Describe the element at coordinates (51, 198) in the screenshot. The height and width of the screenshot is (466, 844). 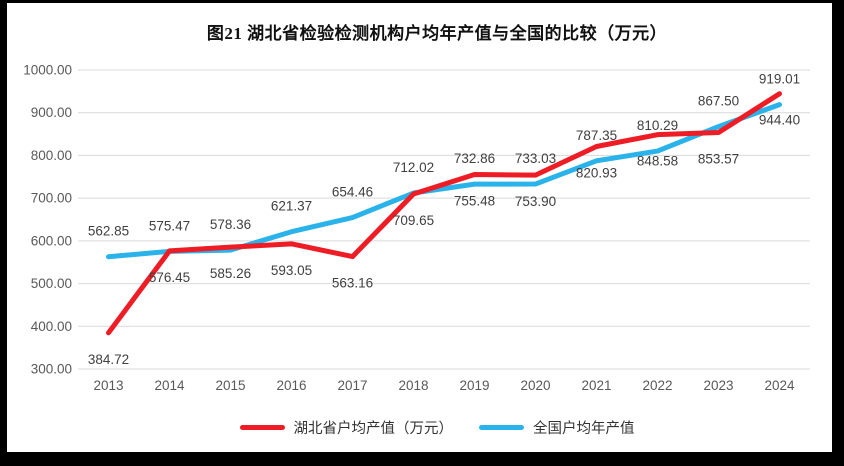
I see `y-axis-tick-label: 700.00` at that location.